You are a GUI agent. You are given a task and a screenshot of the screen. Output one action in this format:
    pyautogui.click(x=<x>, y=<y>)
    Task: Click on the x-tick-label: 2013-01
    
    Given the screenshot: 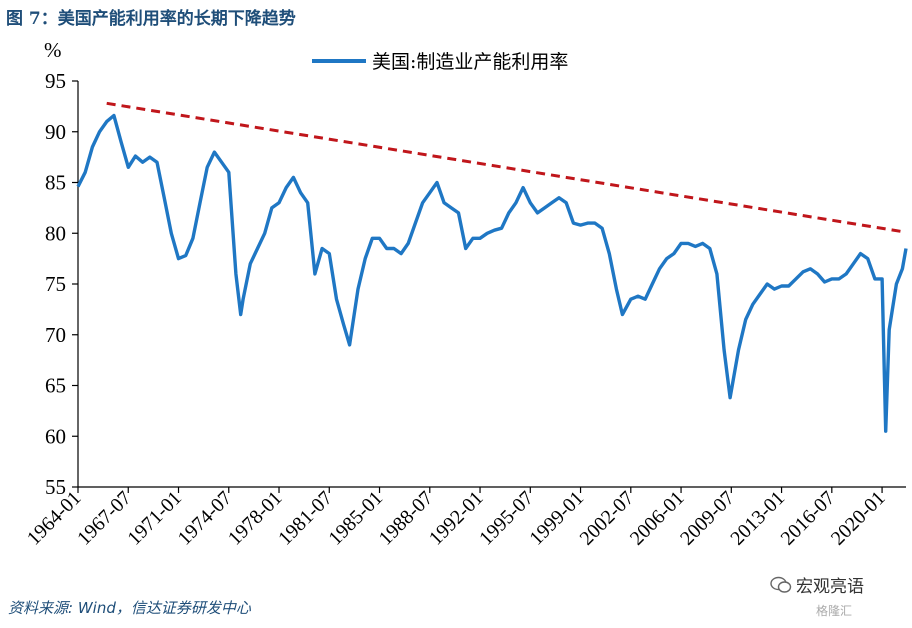 What is the action you would take?
    pyautogui.click(x=757, y=518)
    